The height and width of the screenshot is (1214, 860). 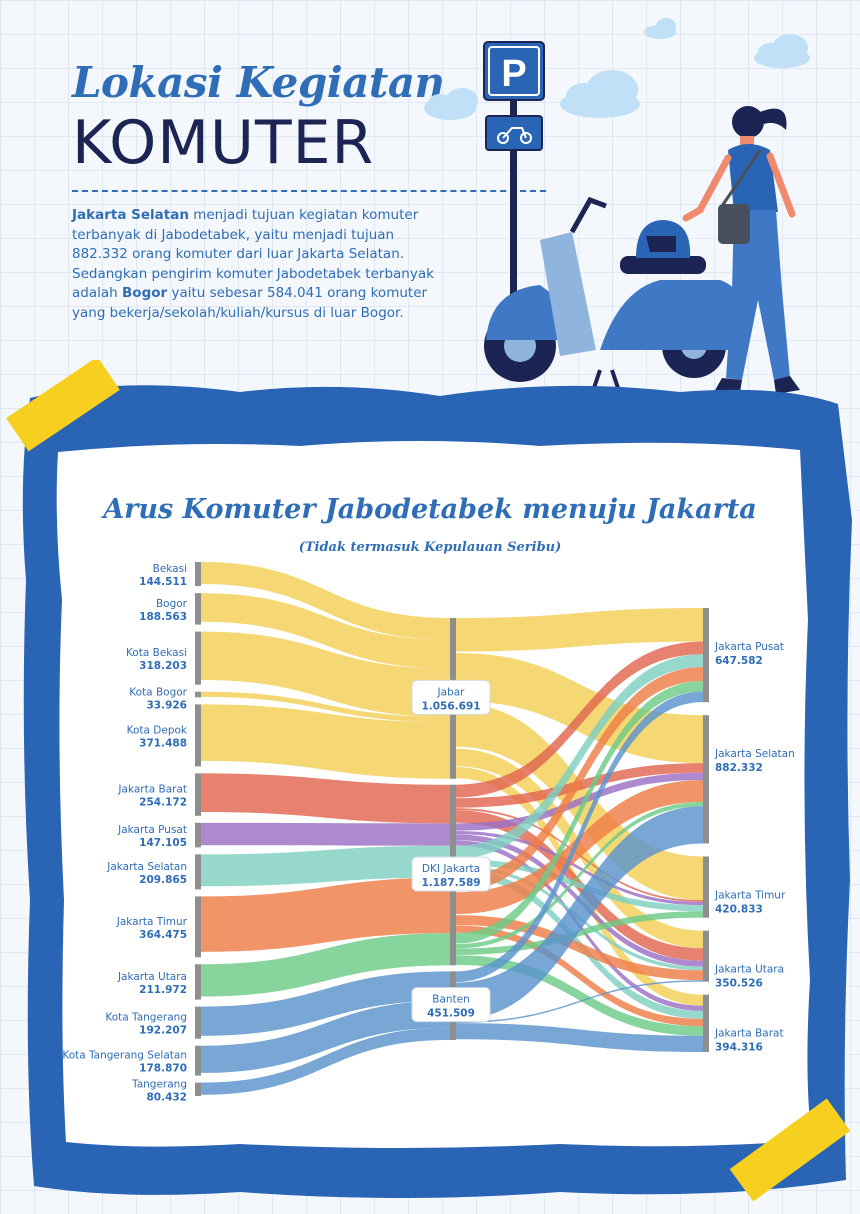 I want to click on target-label-jakarta-selatan: Jakarta Selatan, so click(x=754, y=754).